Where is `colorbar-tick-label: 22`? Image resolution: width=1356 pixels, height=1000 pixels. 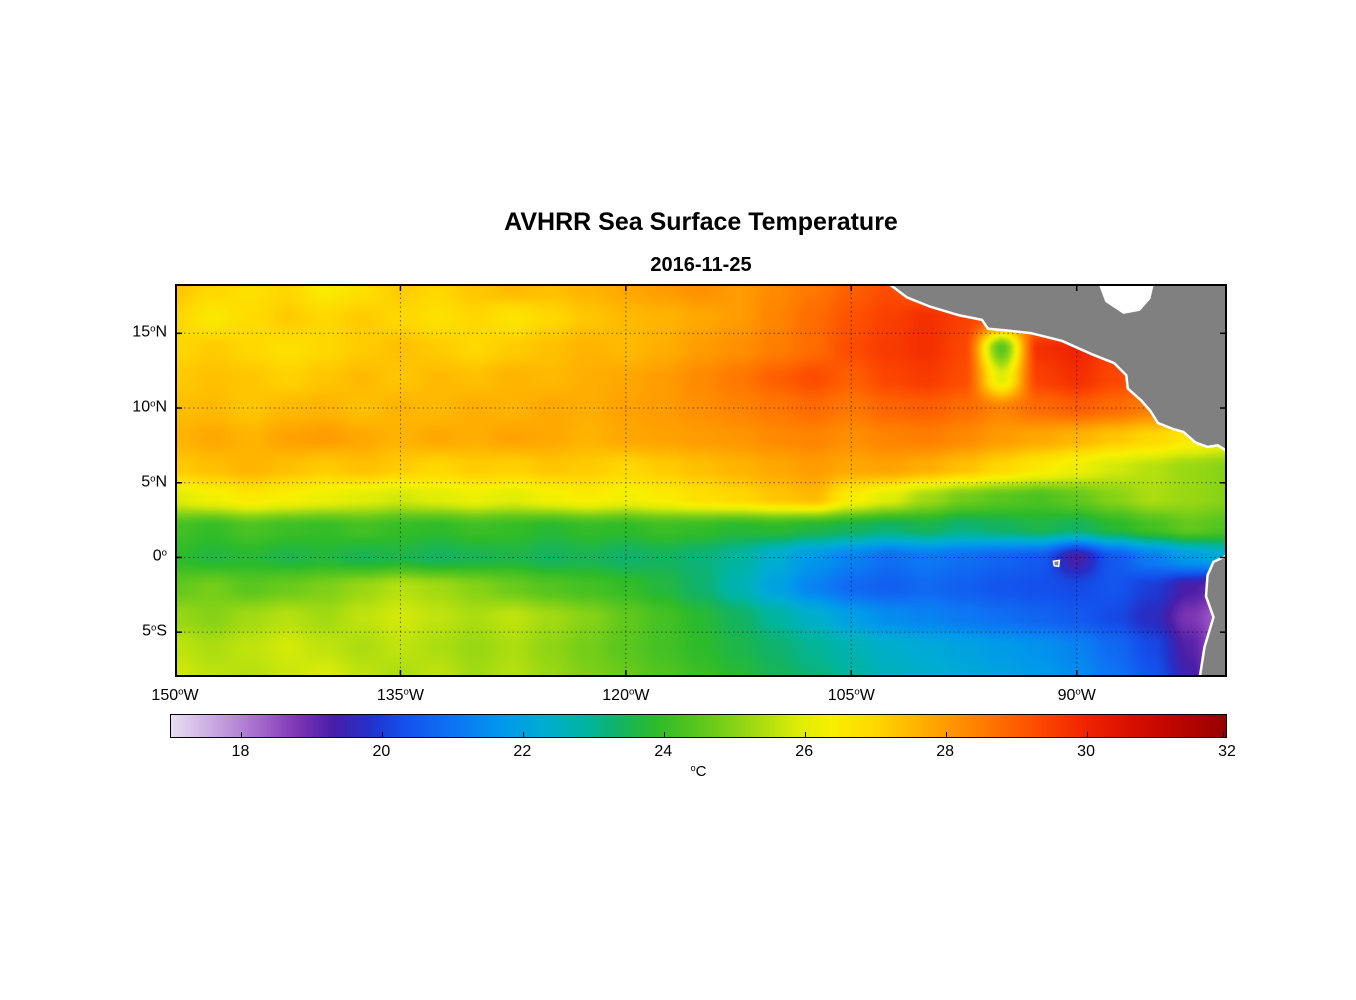
colorbar-tick-label: 22 is located at coordinates (522, 751).